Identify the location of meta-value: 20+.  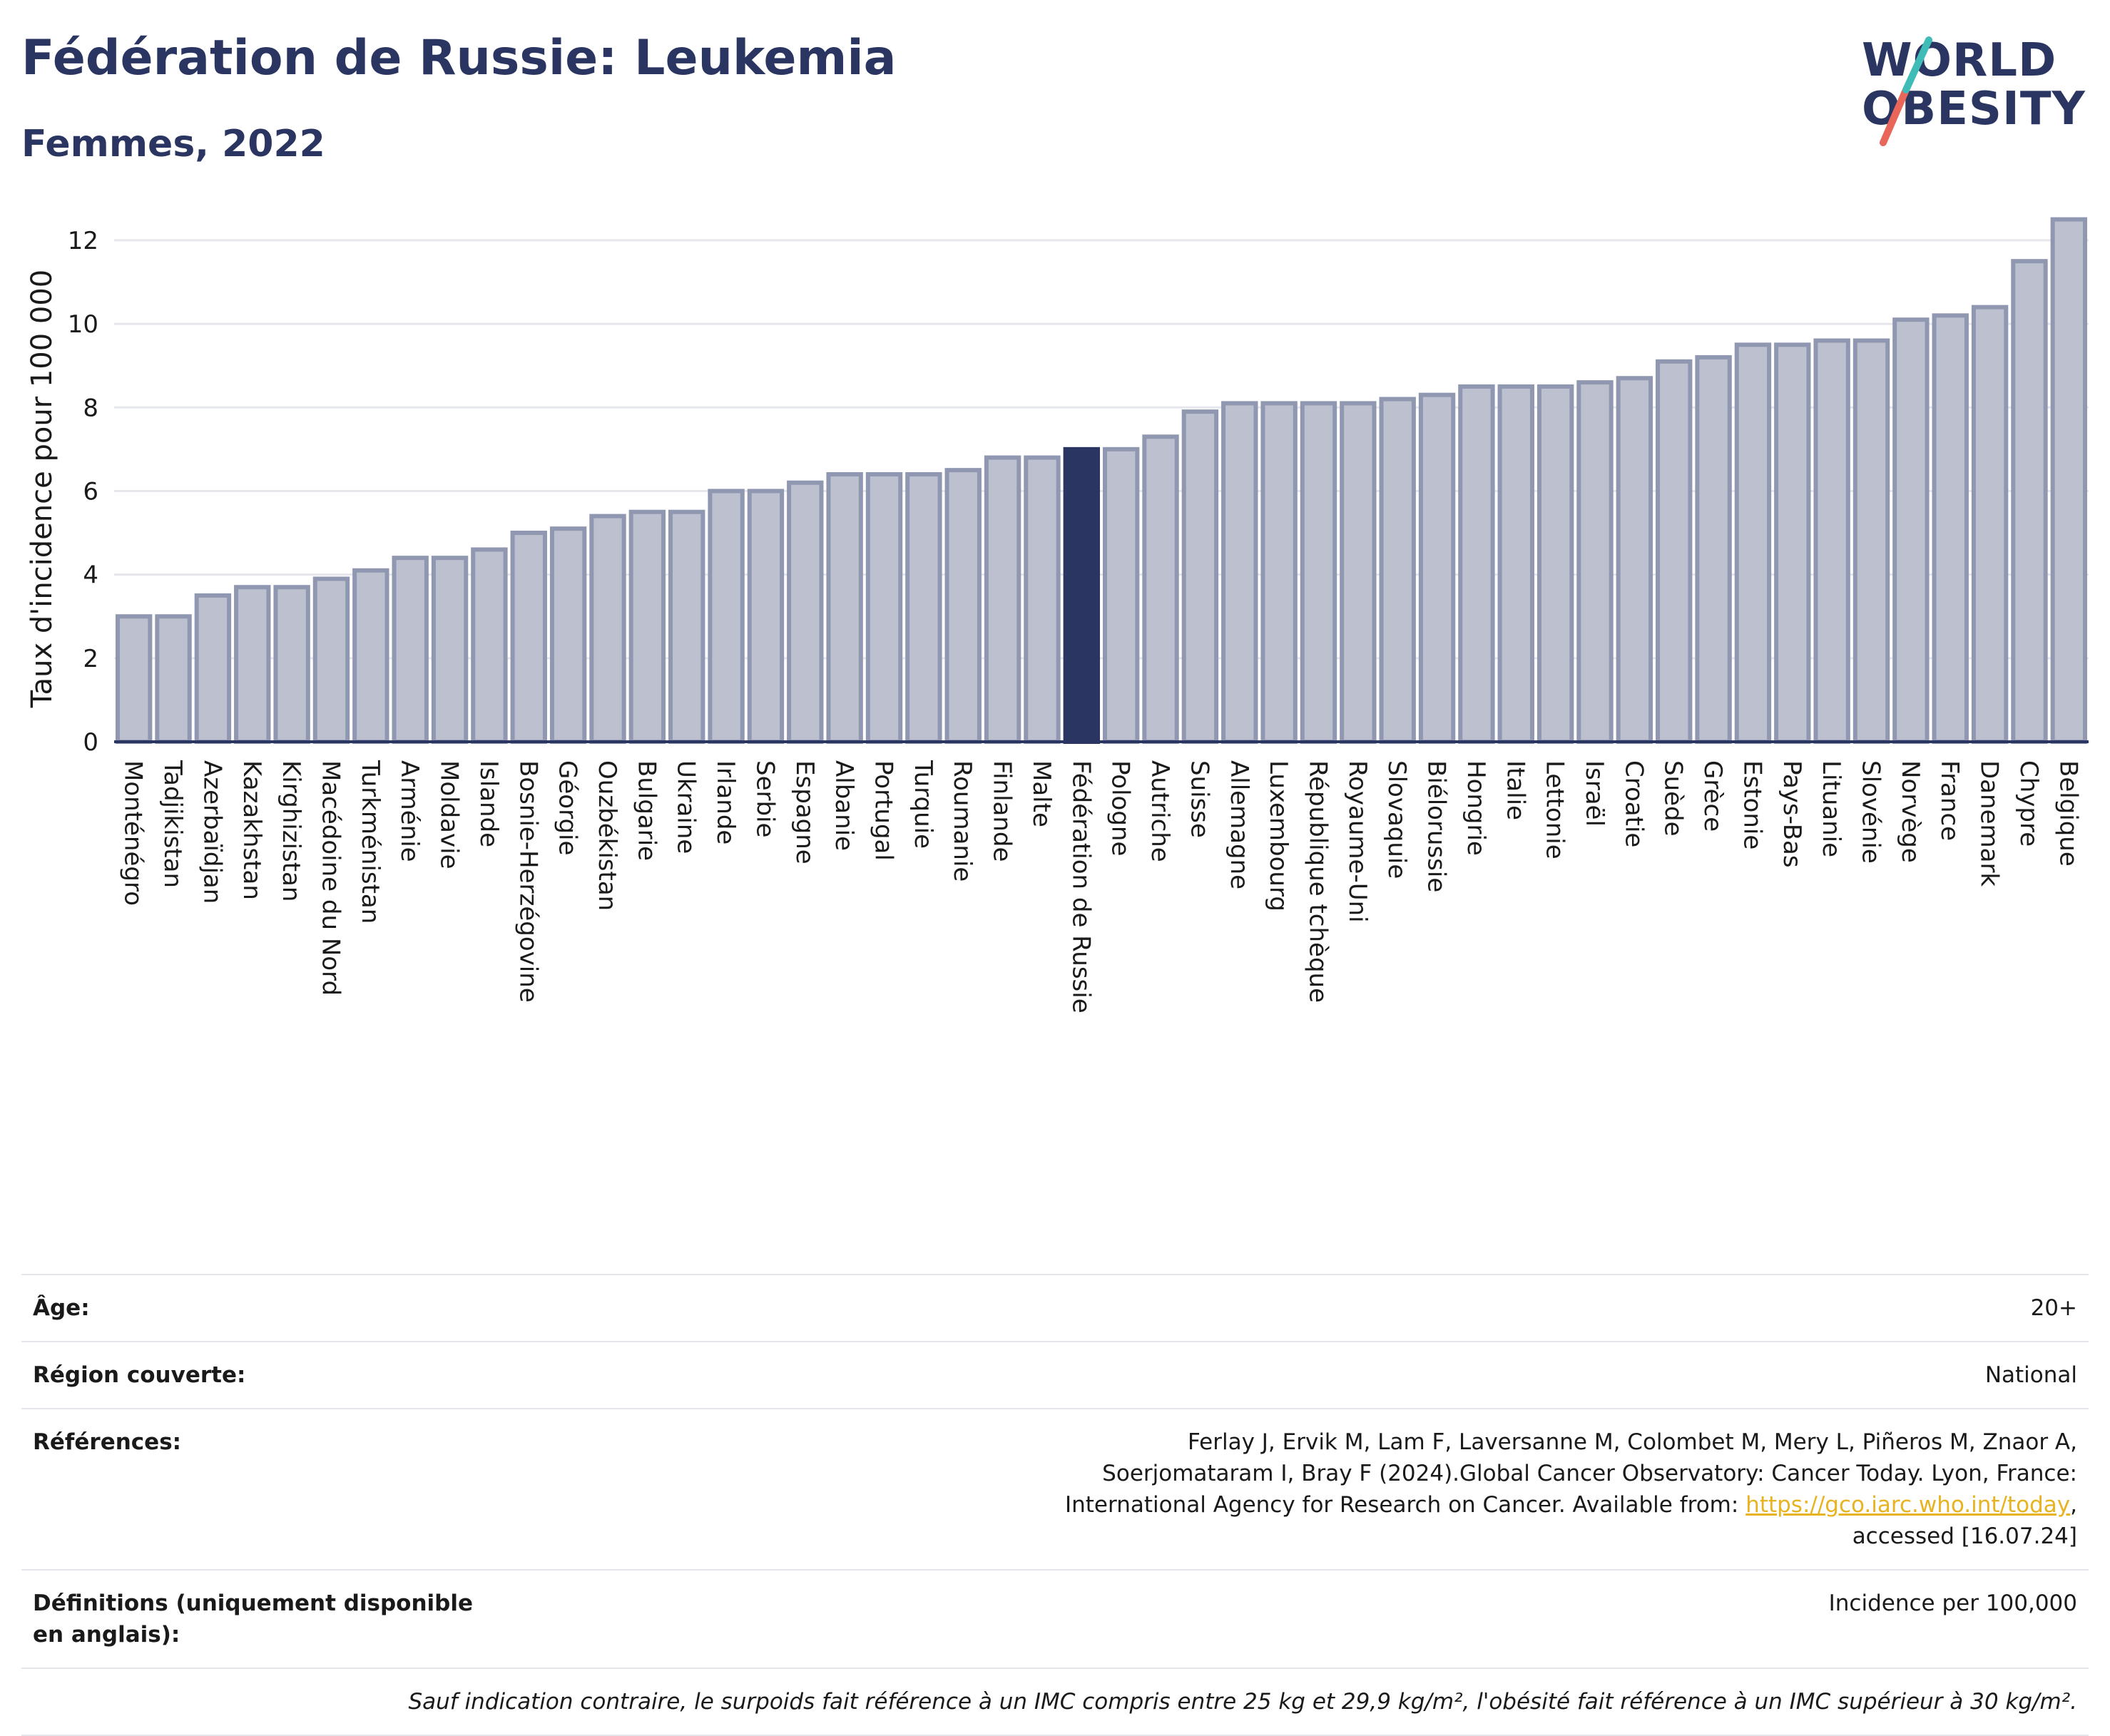
(1302, 1308).